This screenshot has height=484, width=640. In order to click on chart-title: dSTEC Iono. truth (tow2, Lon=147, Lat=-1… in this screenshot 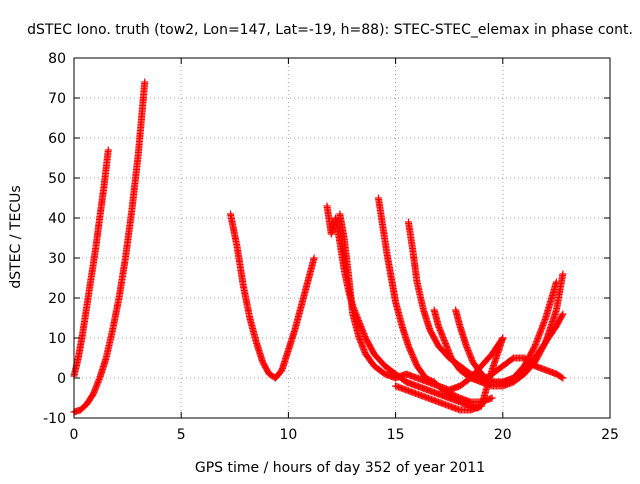, I will do `click(330, 30)`.